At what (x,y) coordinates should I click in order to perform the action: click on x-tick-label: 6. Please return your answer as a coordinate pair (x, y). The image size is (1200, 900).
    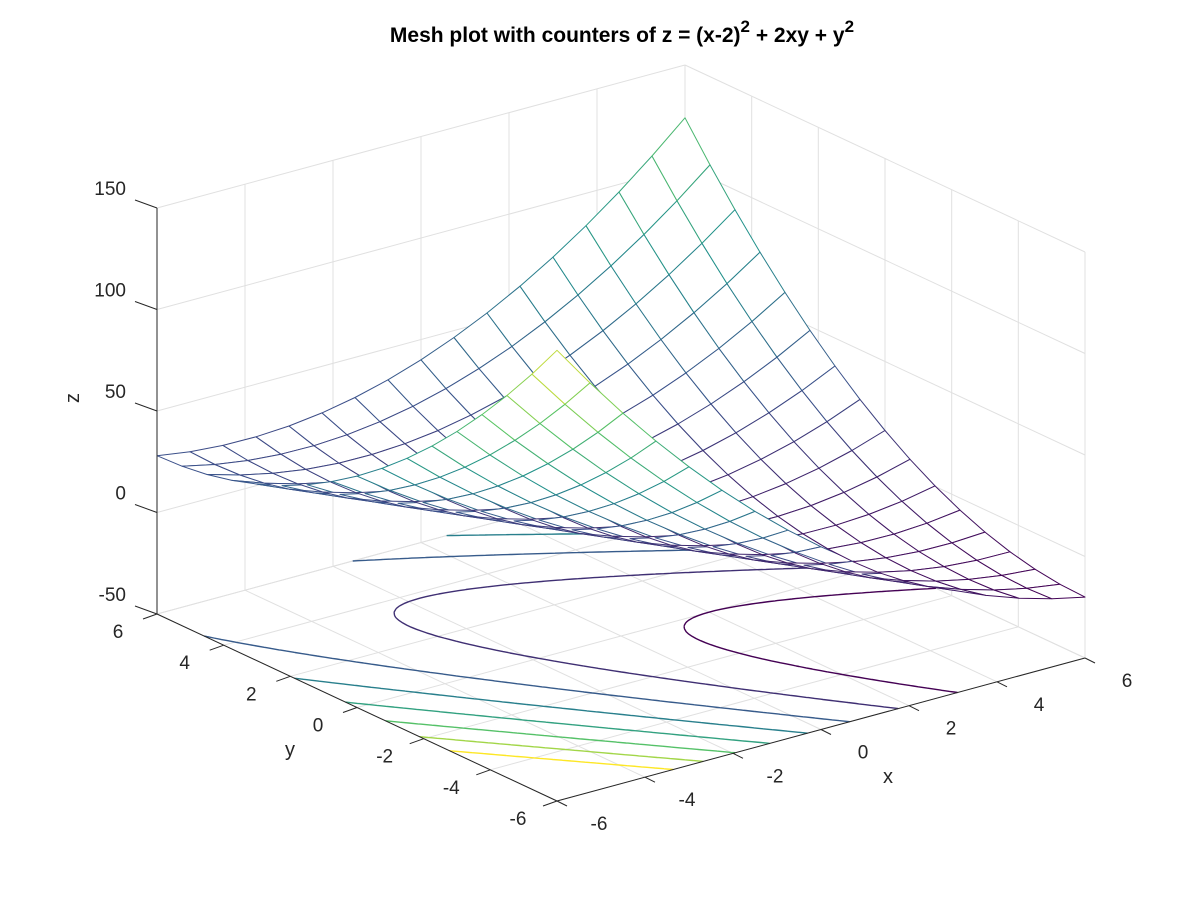
    Looking at the image, I should click on (1127, 681).